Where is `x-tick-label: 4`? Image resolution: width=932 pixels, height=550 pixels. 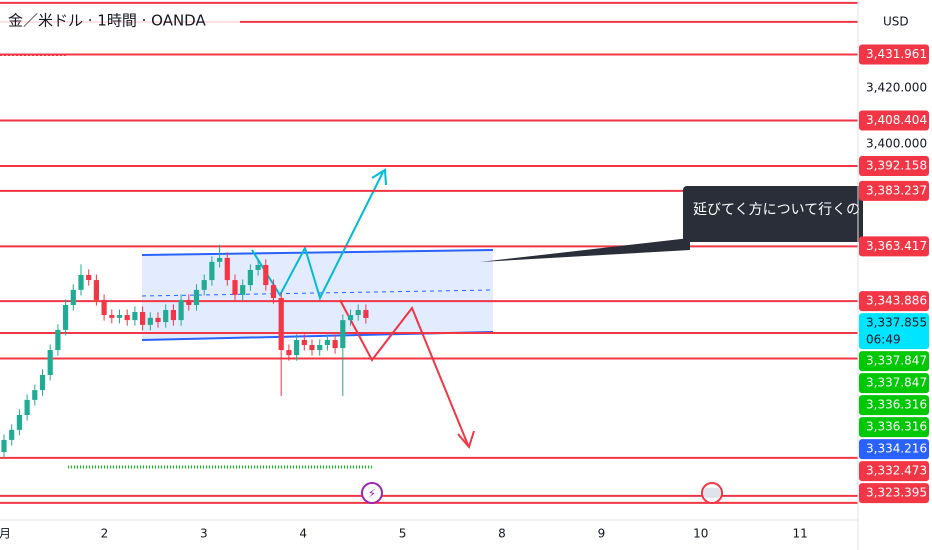
x-tick-label: 4 is located at coordinates (303, 534).